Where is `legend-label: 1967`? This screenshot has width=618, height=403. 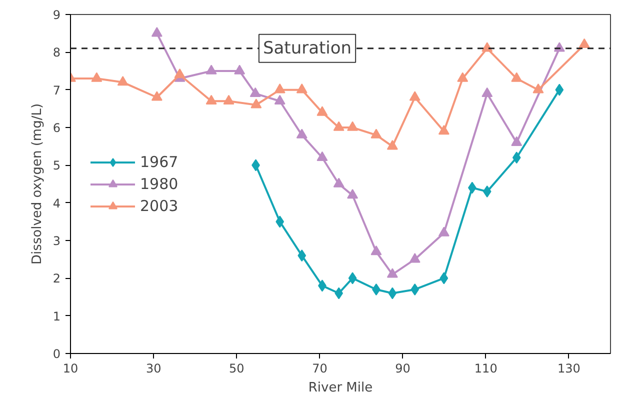 legend-label: 1967 is located at coordinates (159, 161).